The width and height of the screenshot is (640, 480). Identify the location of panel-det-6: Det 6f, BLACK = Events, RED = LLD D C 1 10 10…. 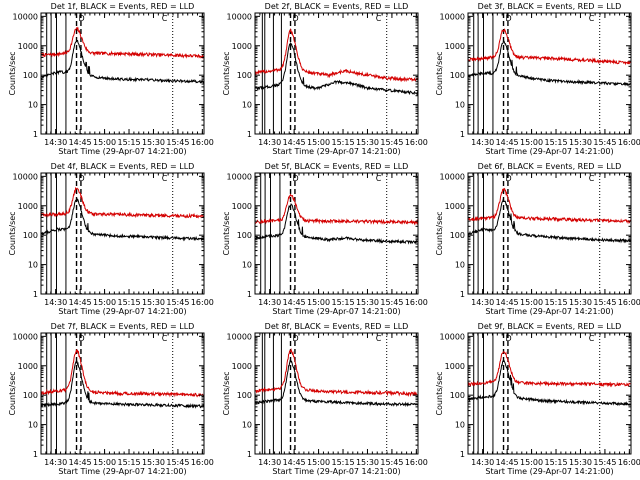
(537, 239).